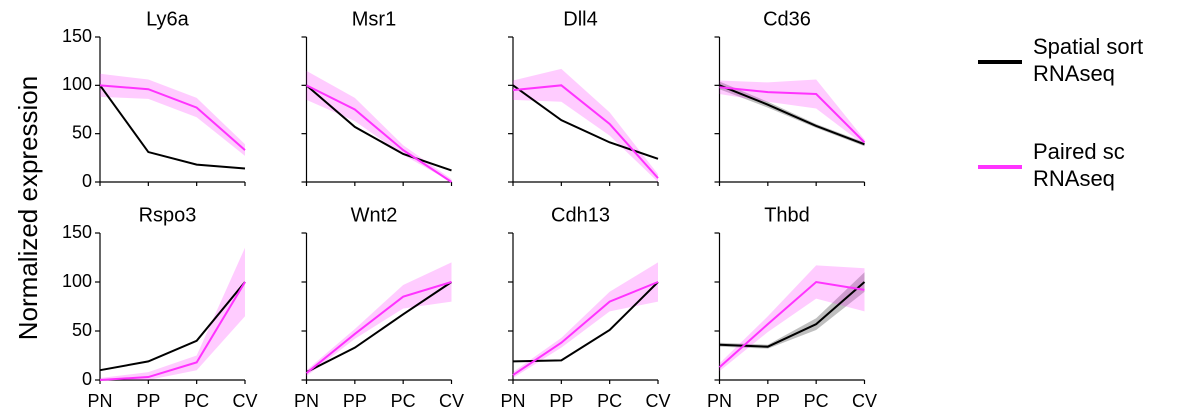 This screenshot has width=1183, height=414. What do you see at coordinates (787, 19) in the screenshot?
I see `panel-title: Cd36` at bounding box center [787, 19].